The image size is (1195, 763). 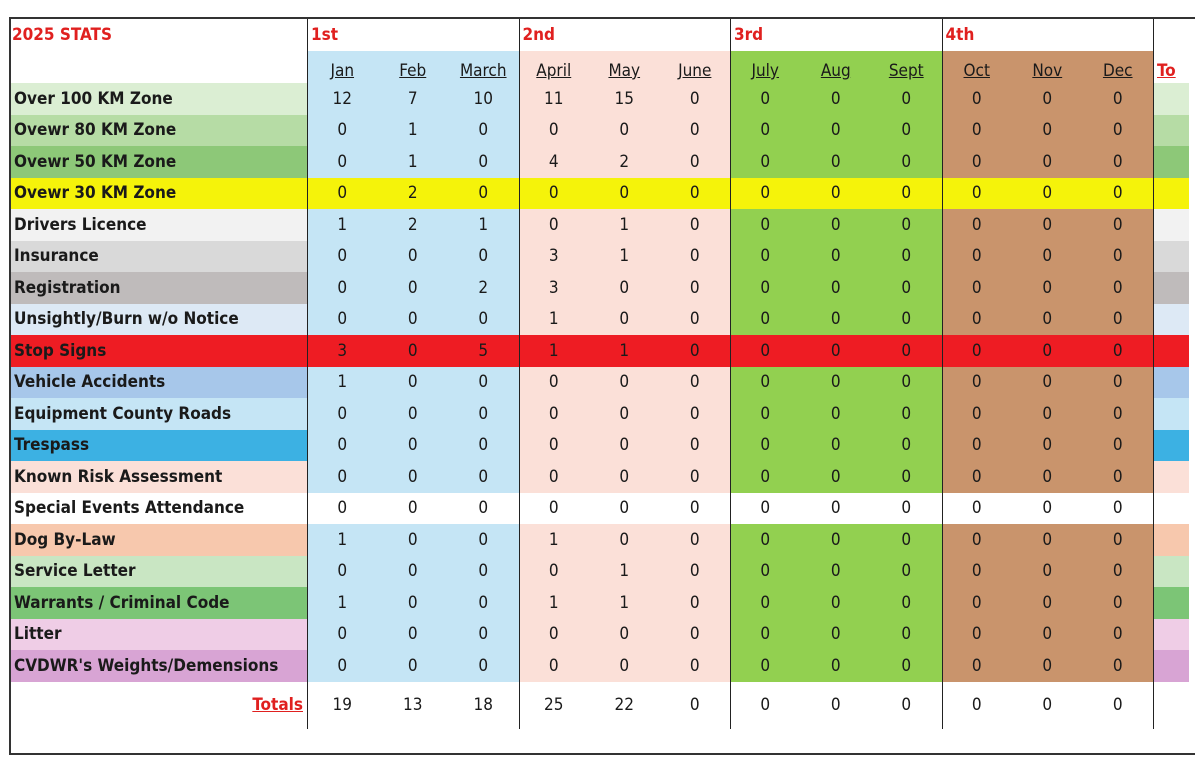 What do you see at coordinates (976, 67) in the screenshot?
I see `month-header-oct: Oct` at bounding box center [976, 67].